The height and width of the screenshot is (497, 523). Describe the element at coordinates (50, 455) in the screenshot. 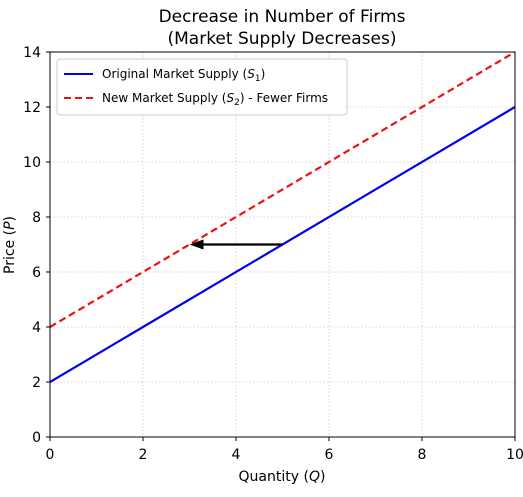

I see `x-tick-label: 0` at that location.